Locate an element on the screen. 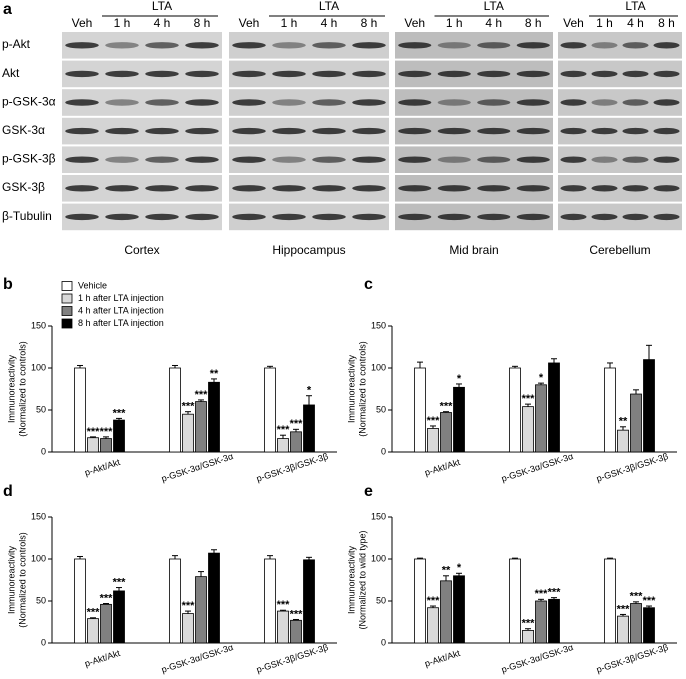 The width and height of the screenshot is (686, 679). lane-label: 8 h is located at coordinates (369, 23).